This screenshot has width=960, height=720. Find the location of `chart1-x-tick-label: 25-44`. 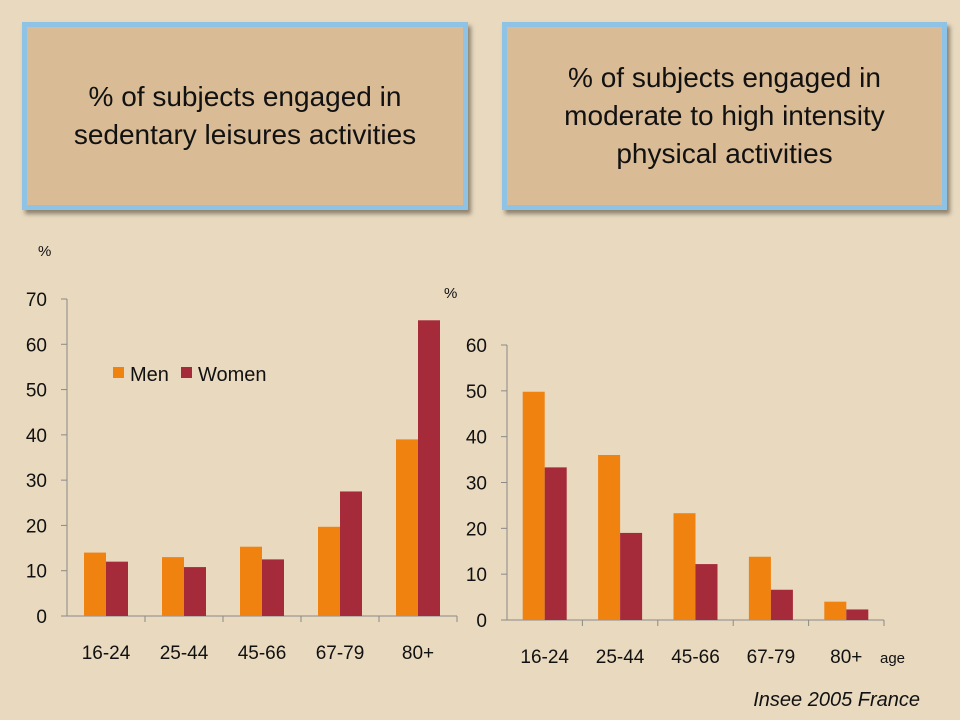

chart1-x-tick-label: 25-44 is located at coordinates (620, 657).